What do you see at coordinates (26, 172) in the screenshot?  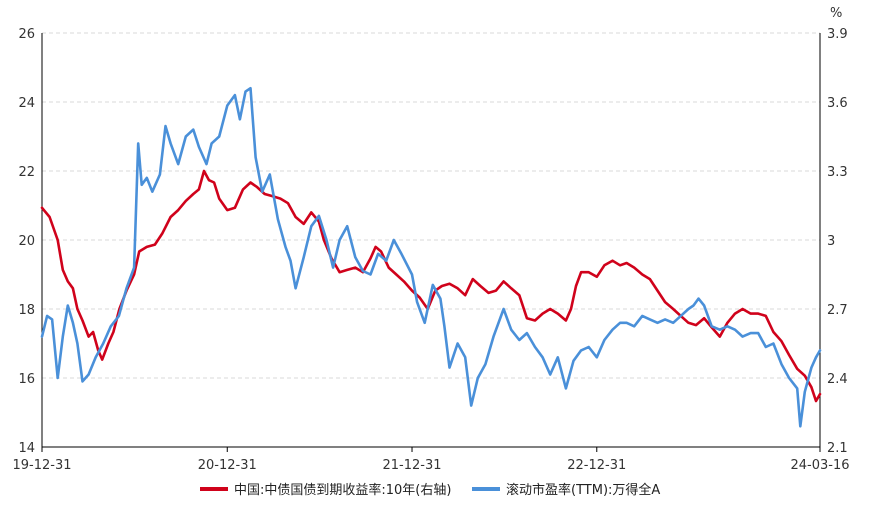 I see `y-left-tick-label: 22` at bounding box center [26, 172].